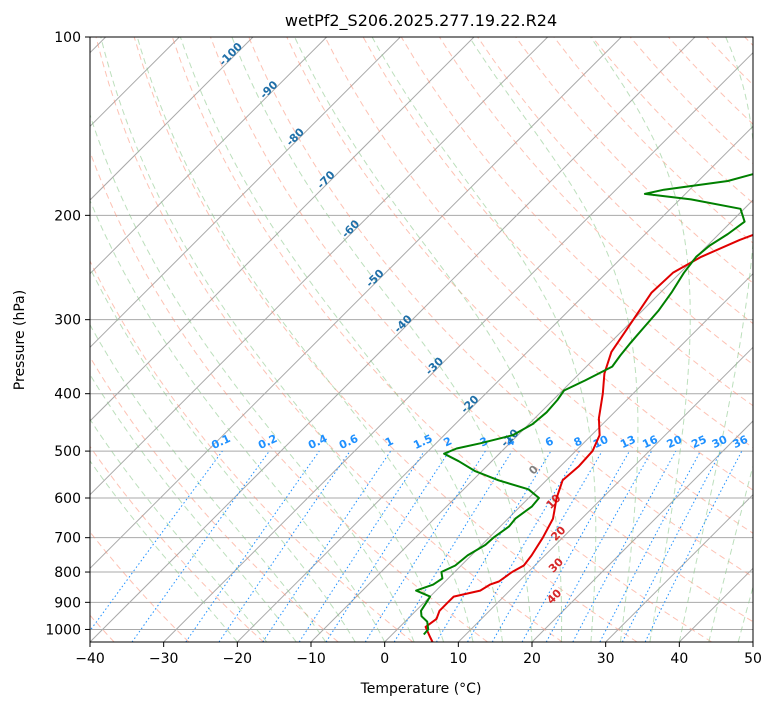 Image resolution: width=775 pixels, height=708 pixels. I want to click on mixing-ratio-label: 0.2, so click(267, 442).